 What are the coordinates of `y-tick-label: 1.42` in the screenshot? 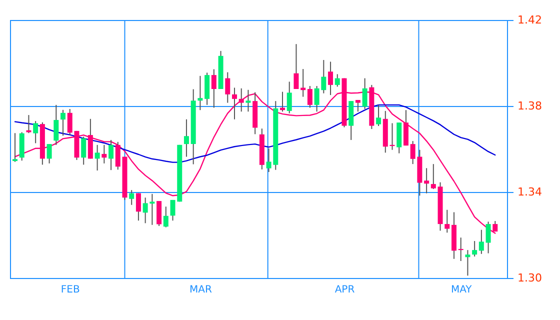 It's located at (530, 20).